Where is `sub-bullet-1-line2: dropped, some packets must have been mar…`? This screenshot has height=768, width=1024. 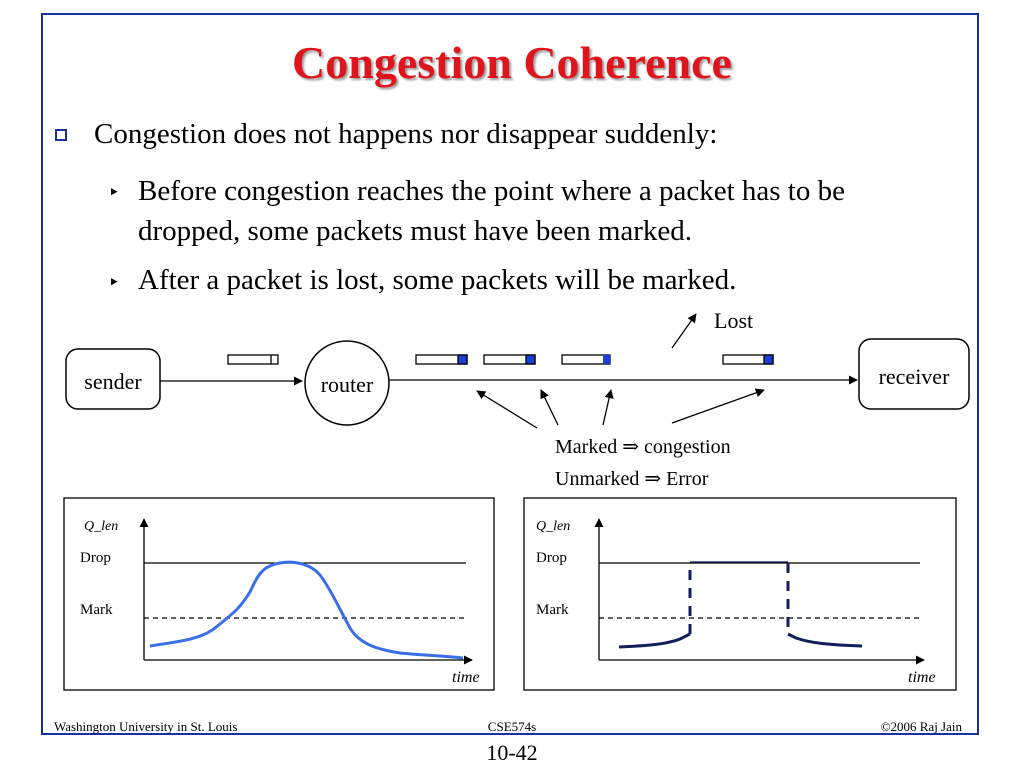 sub-bullet-1-line2: dropped, some packets must have been mar… is located at coordinates (415, 231).